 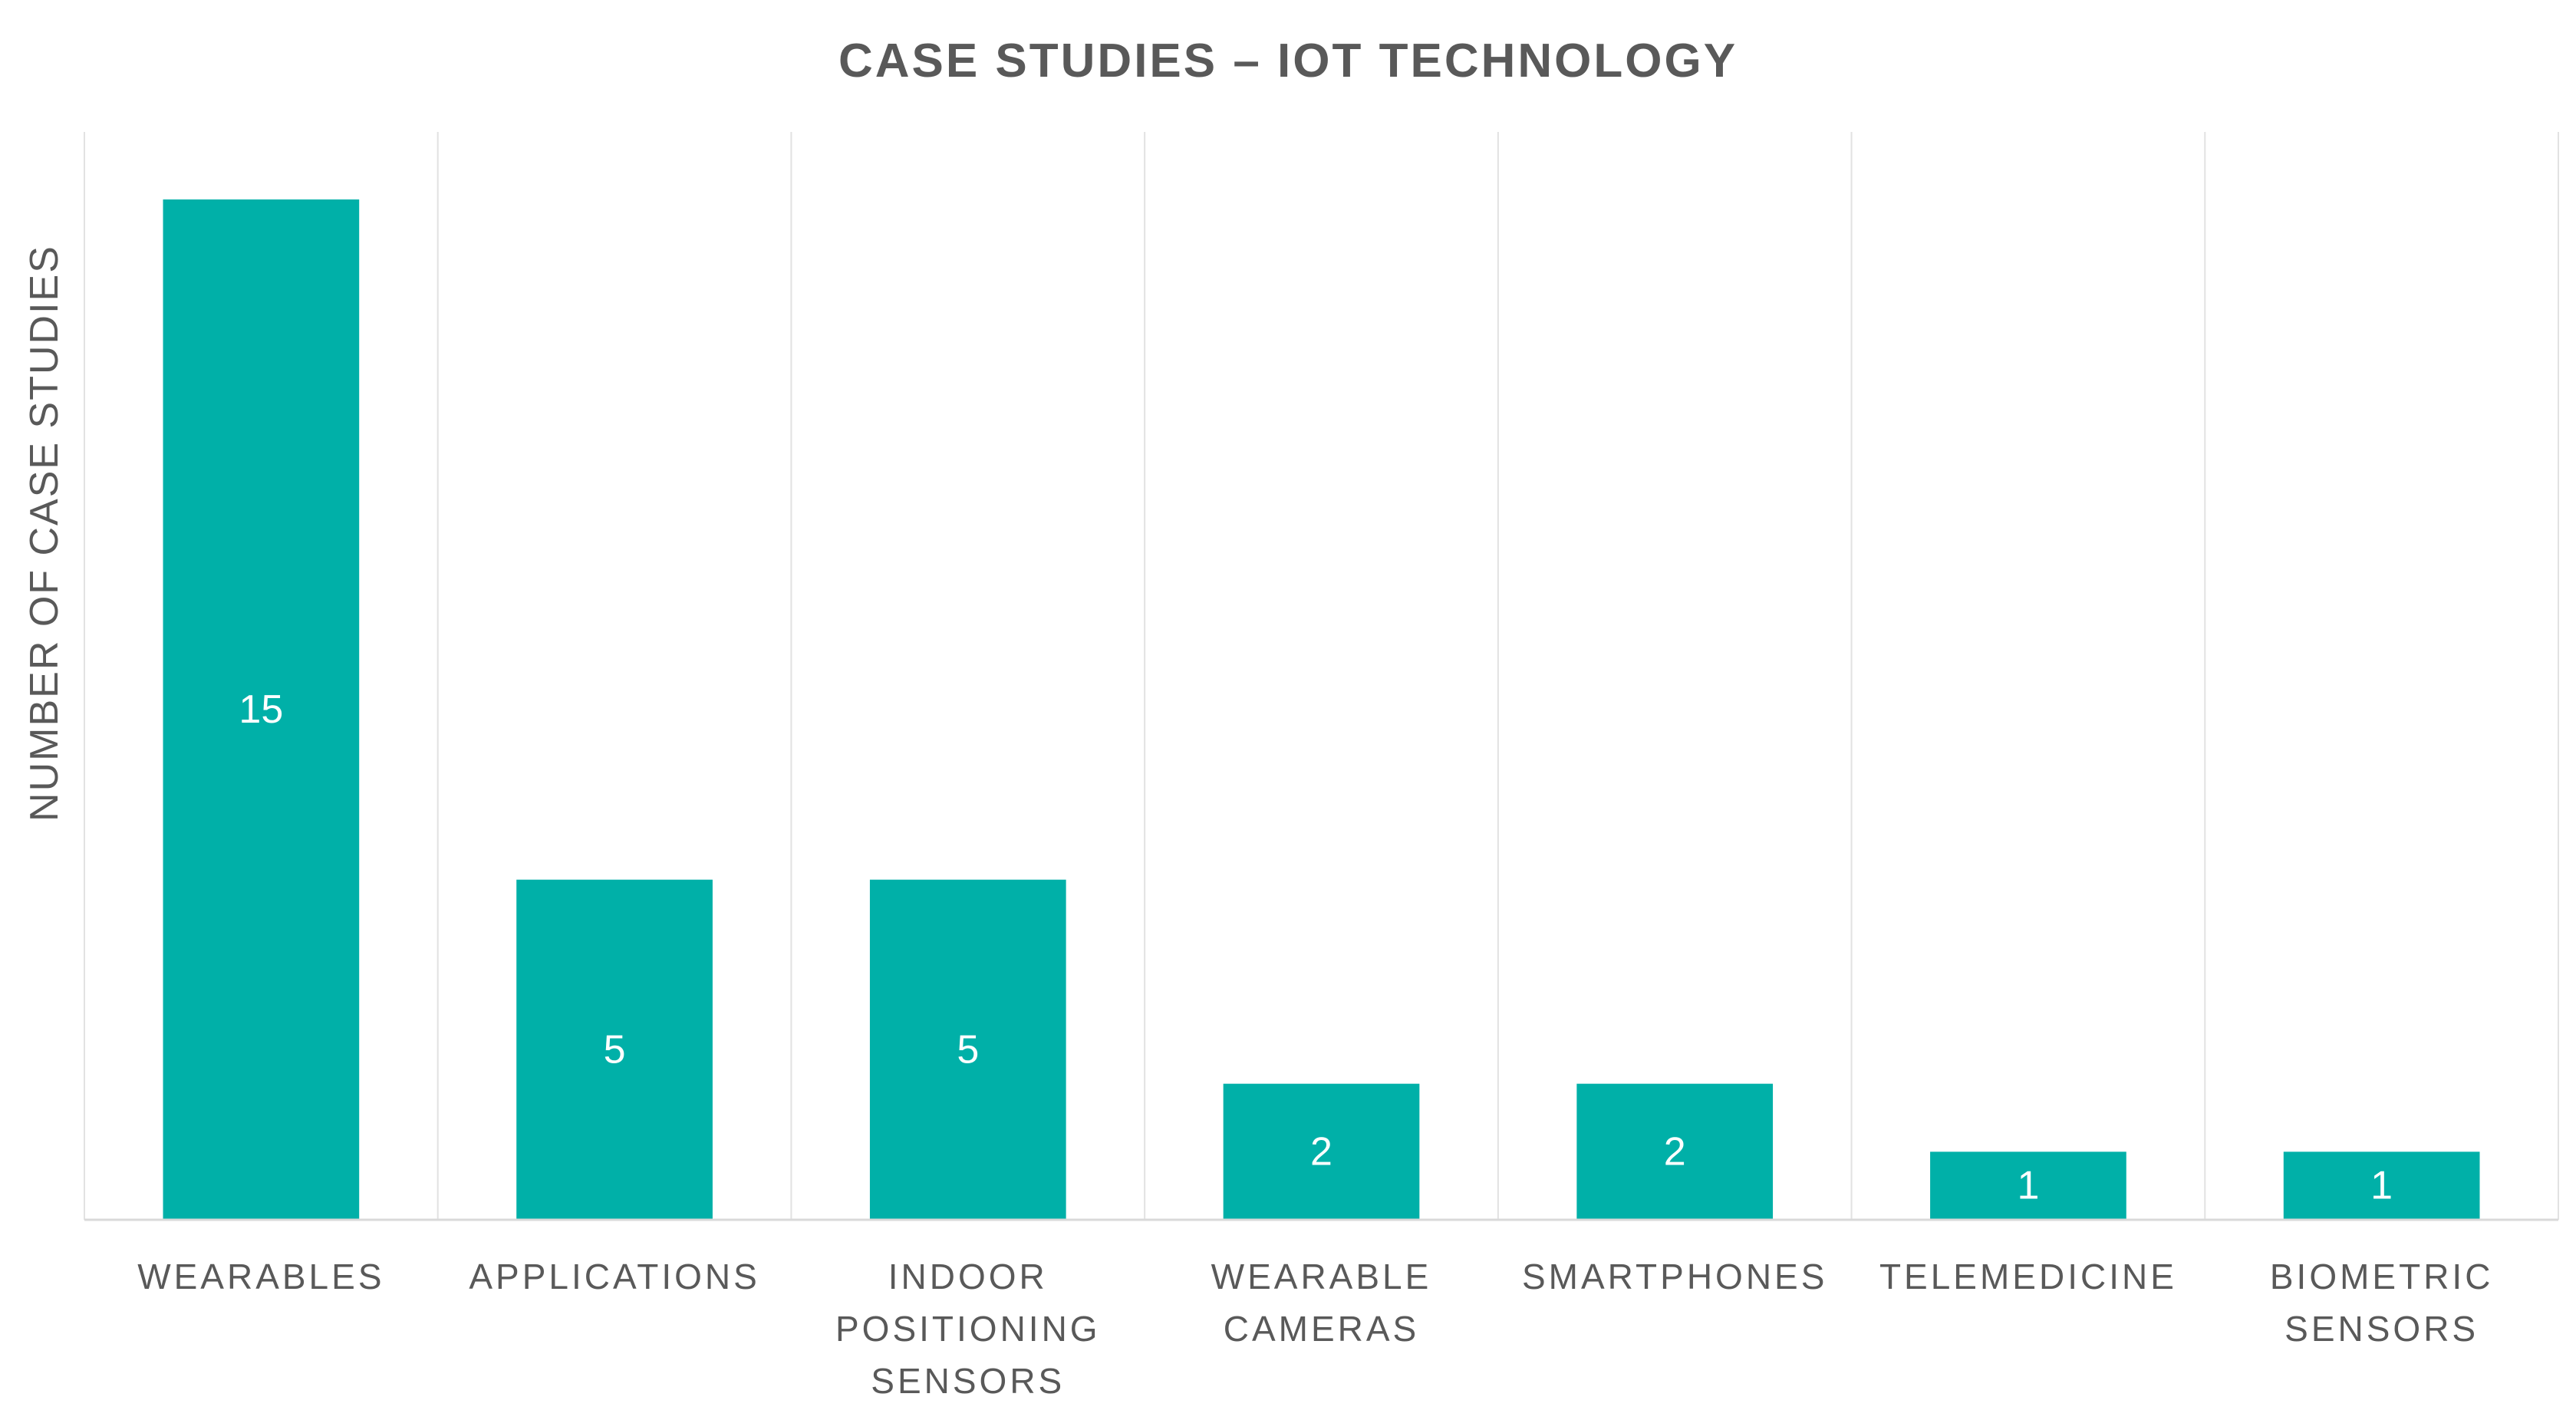 What do you see at coordinates (1321, 1303) in the screenshot?
I see `category-label: WEARABLE CAMERAS` at bounding box center [1321, 1303].